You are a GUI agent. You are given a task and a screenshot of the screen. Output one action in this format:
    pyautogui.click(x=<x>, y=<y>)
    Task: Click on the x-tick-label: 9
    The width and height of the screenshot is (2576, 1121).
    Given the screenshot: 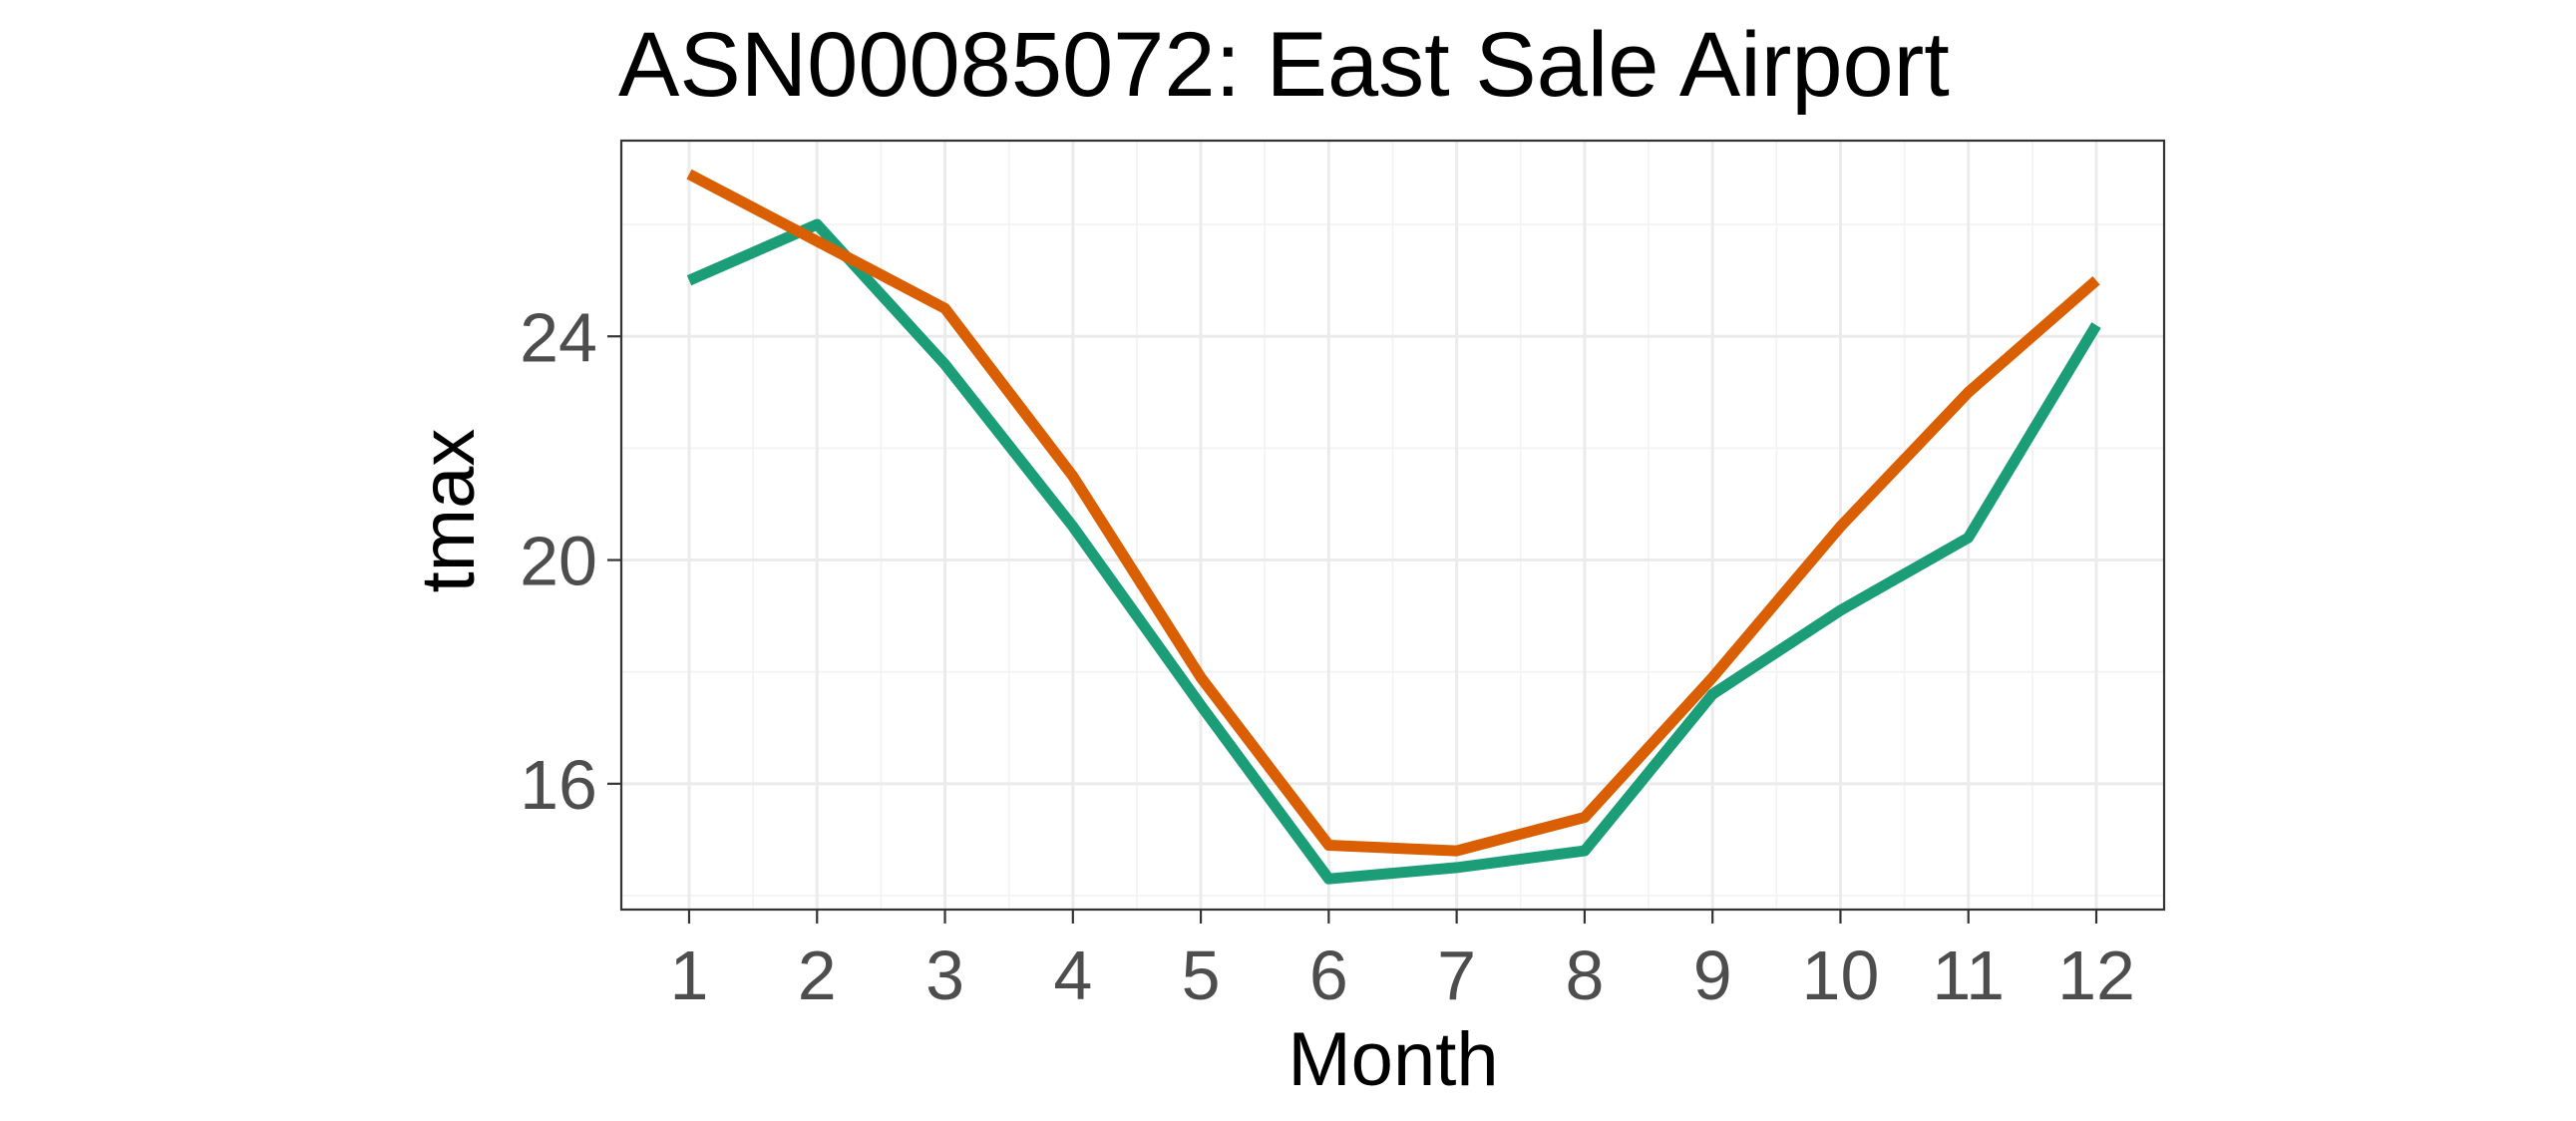 What is the action you would take?
    pyautogui.click(x=1712, y=975)
    